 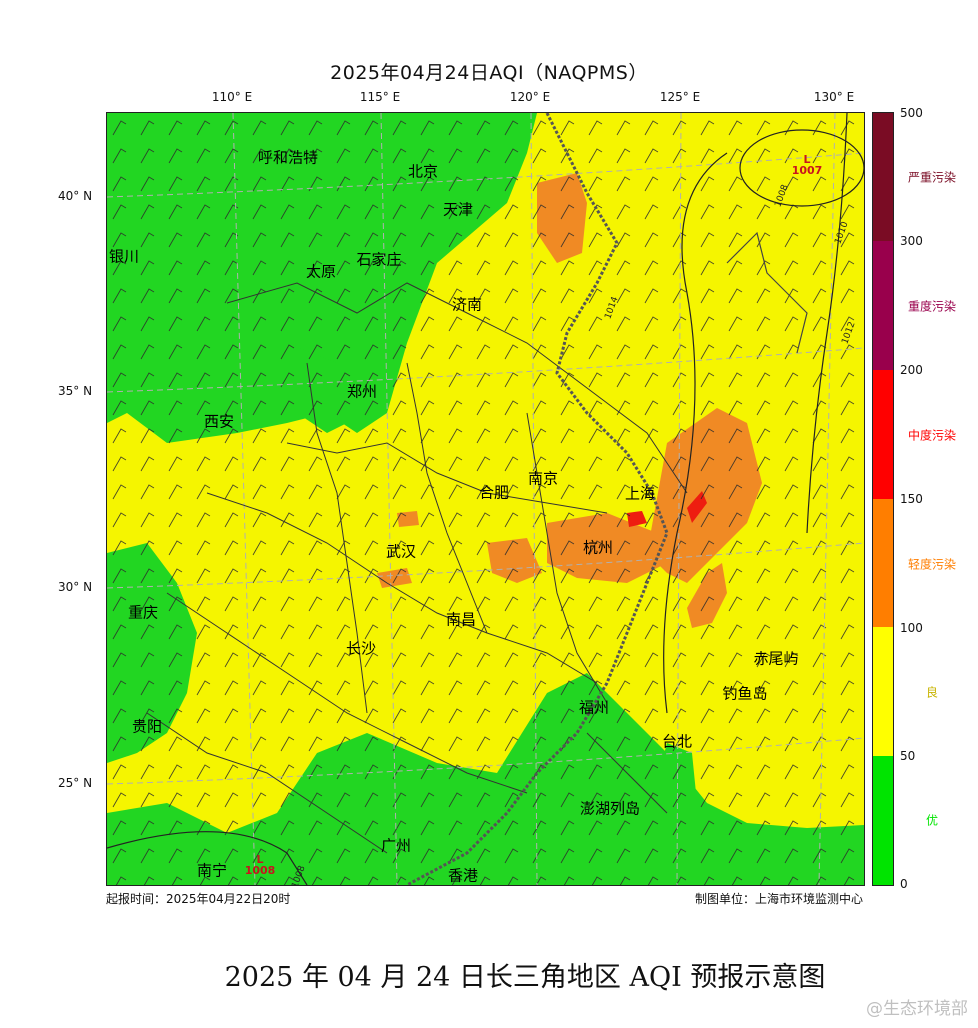 I want to click on city-label: 太原, so click(x=321, y=271).